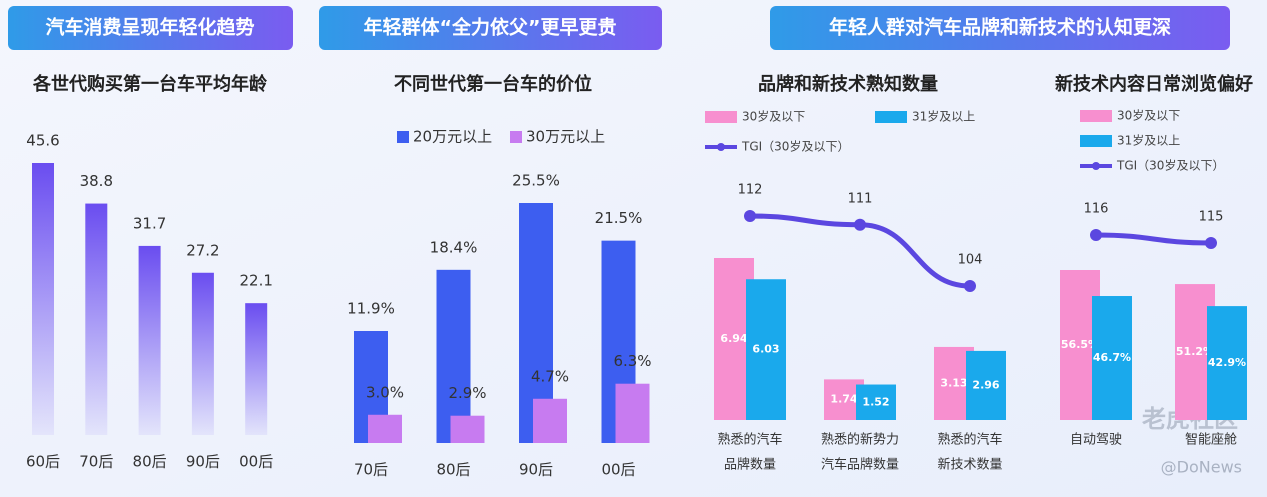 The width and height of the screenshot is (1267, 497). I want to click on x-tick-label: 汽车品牌数量, so click(860, 465).